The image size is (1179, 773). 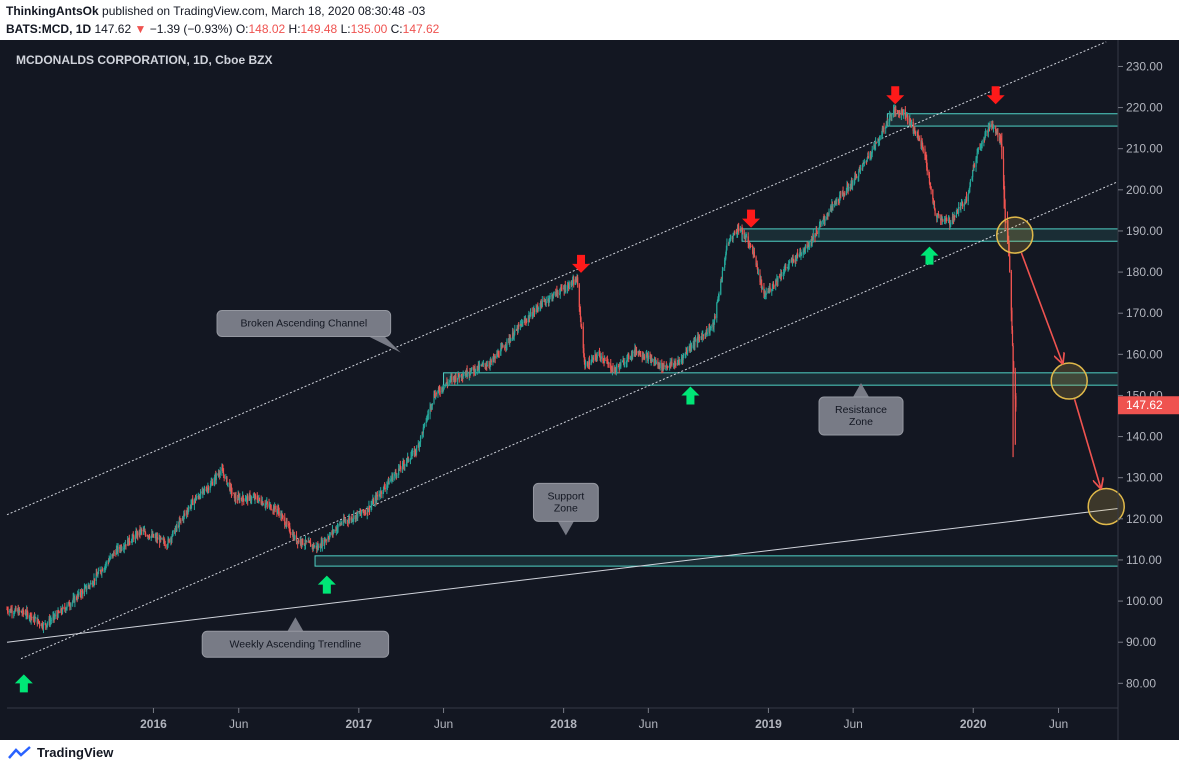 What do you see at coordinates (565, 496) in the screenshot?
I see `callout-text: Support` at bounding box center [565, 496].